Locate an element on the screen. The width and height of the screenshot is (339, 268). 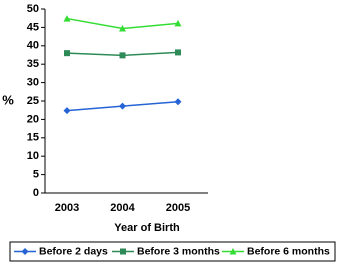
x-axis-label: Year of Birth is located at coordinates (147, 228).